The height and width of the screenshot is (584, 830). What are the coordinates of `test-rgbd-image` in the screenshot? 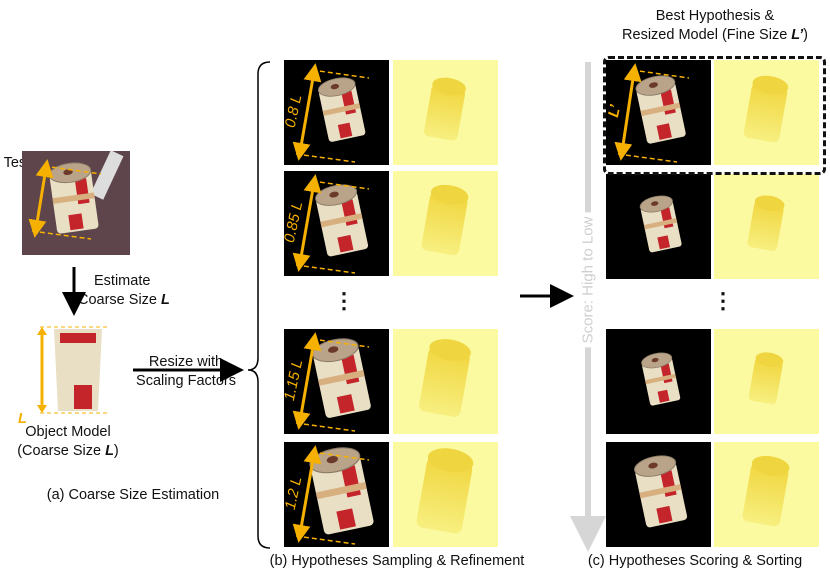 It's located at (76, 202).